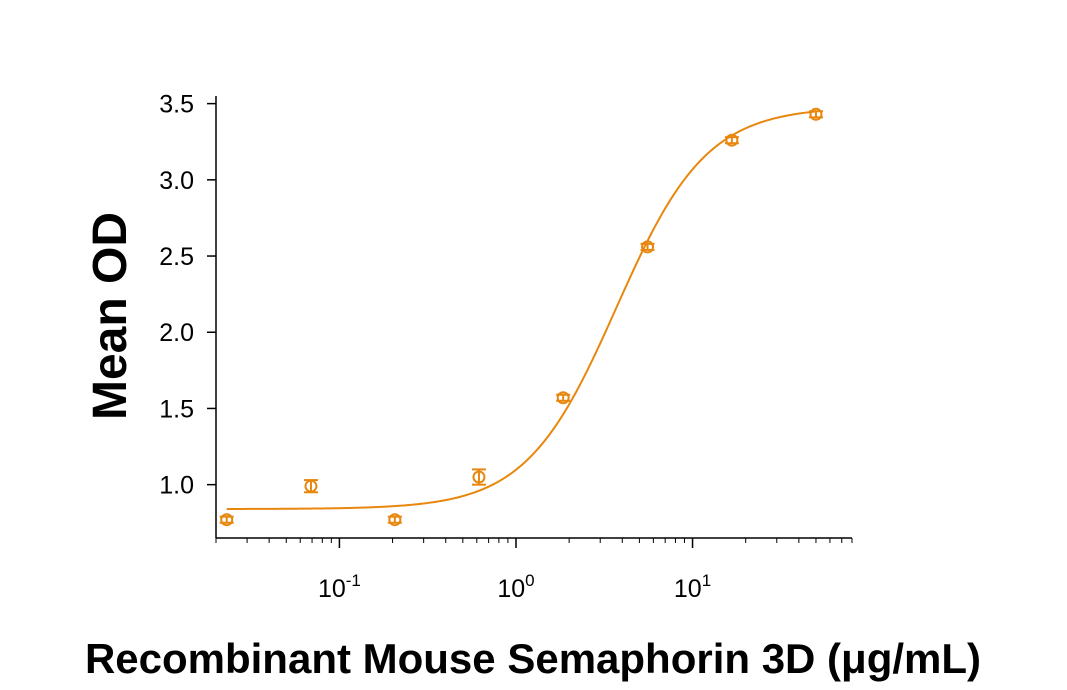  I want to click on x-tick-label-exponent: 1, so click(706, 580).